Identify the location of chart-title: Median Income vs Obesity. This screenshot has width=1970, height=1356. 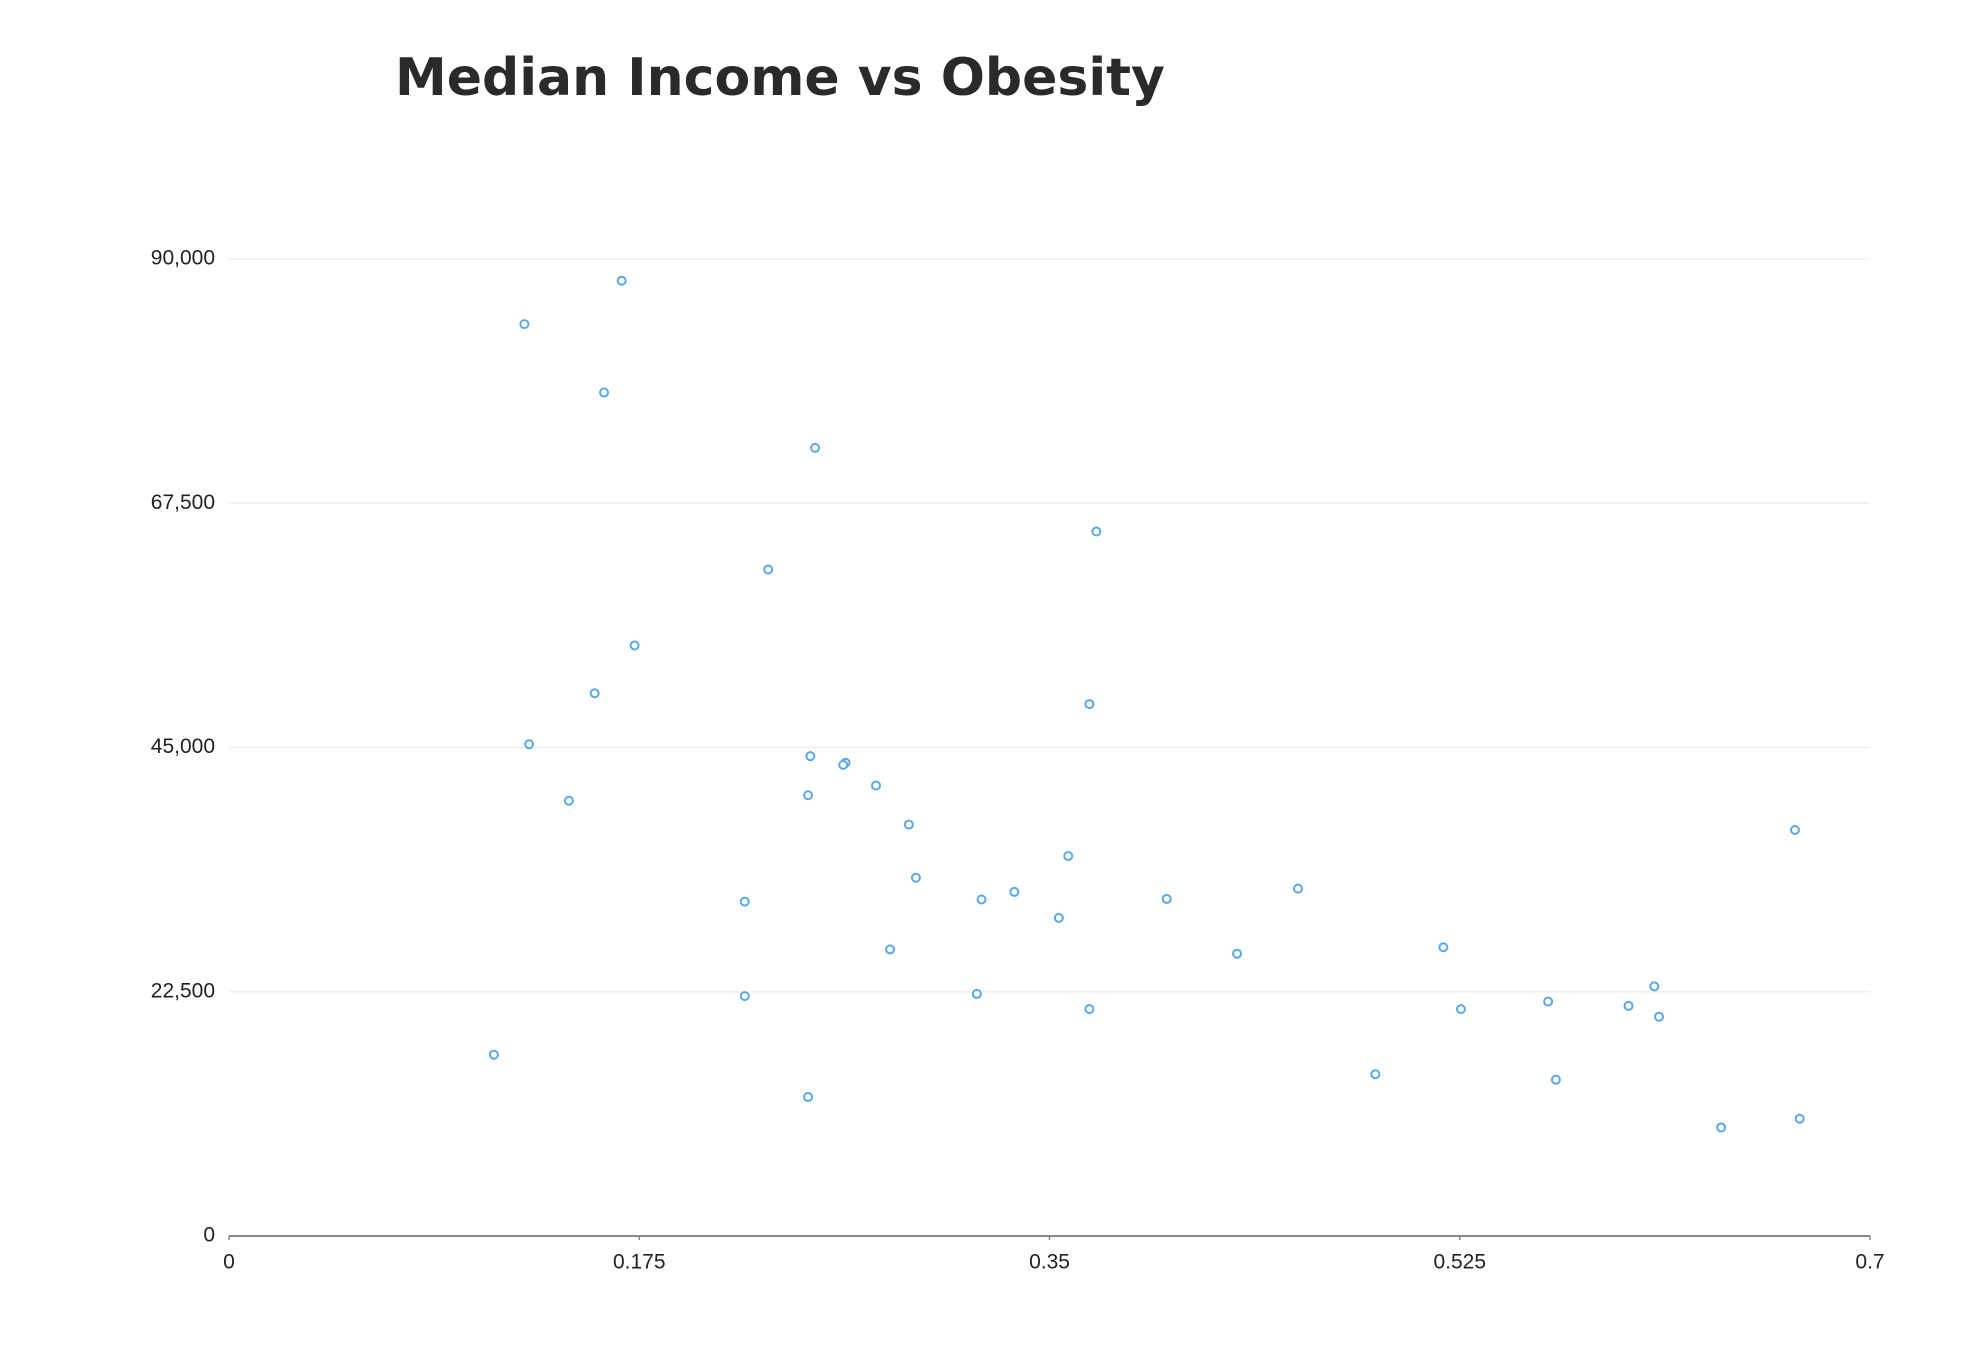
(780, 78).